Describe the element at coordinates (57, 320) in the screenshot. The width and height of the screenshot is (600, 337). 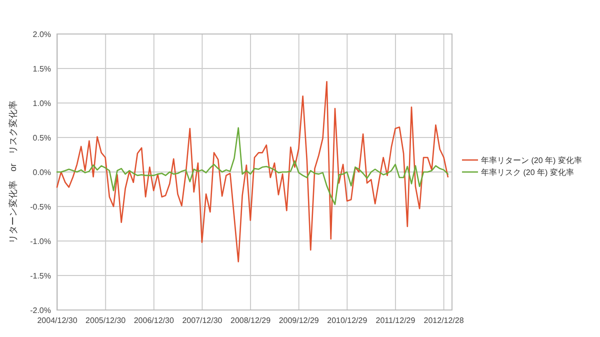
I see `x-tick-label: 2004/12/30` at that location.